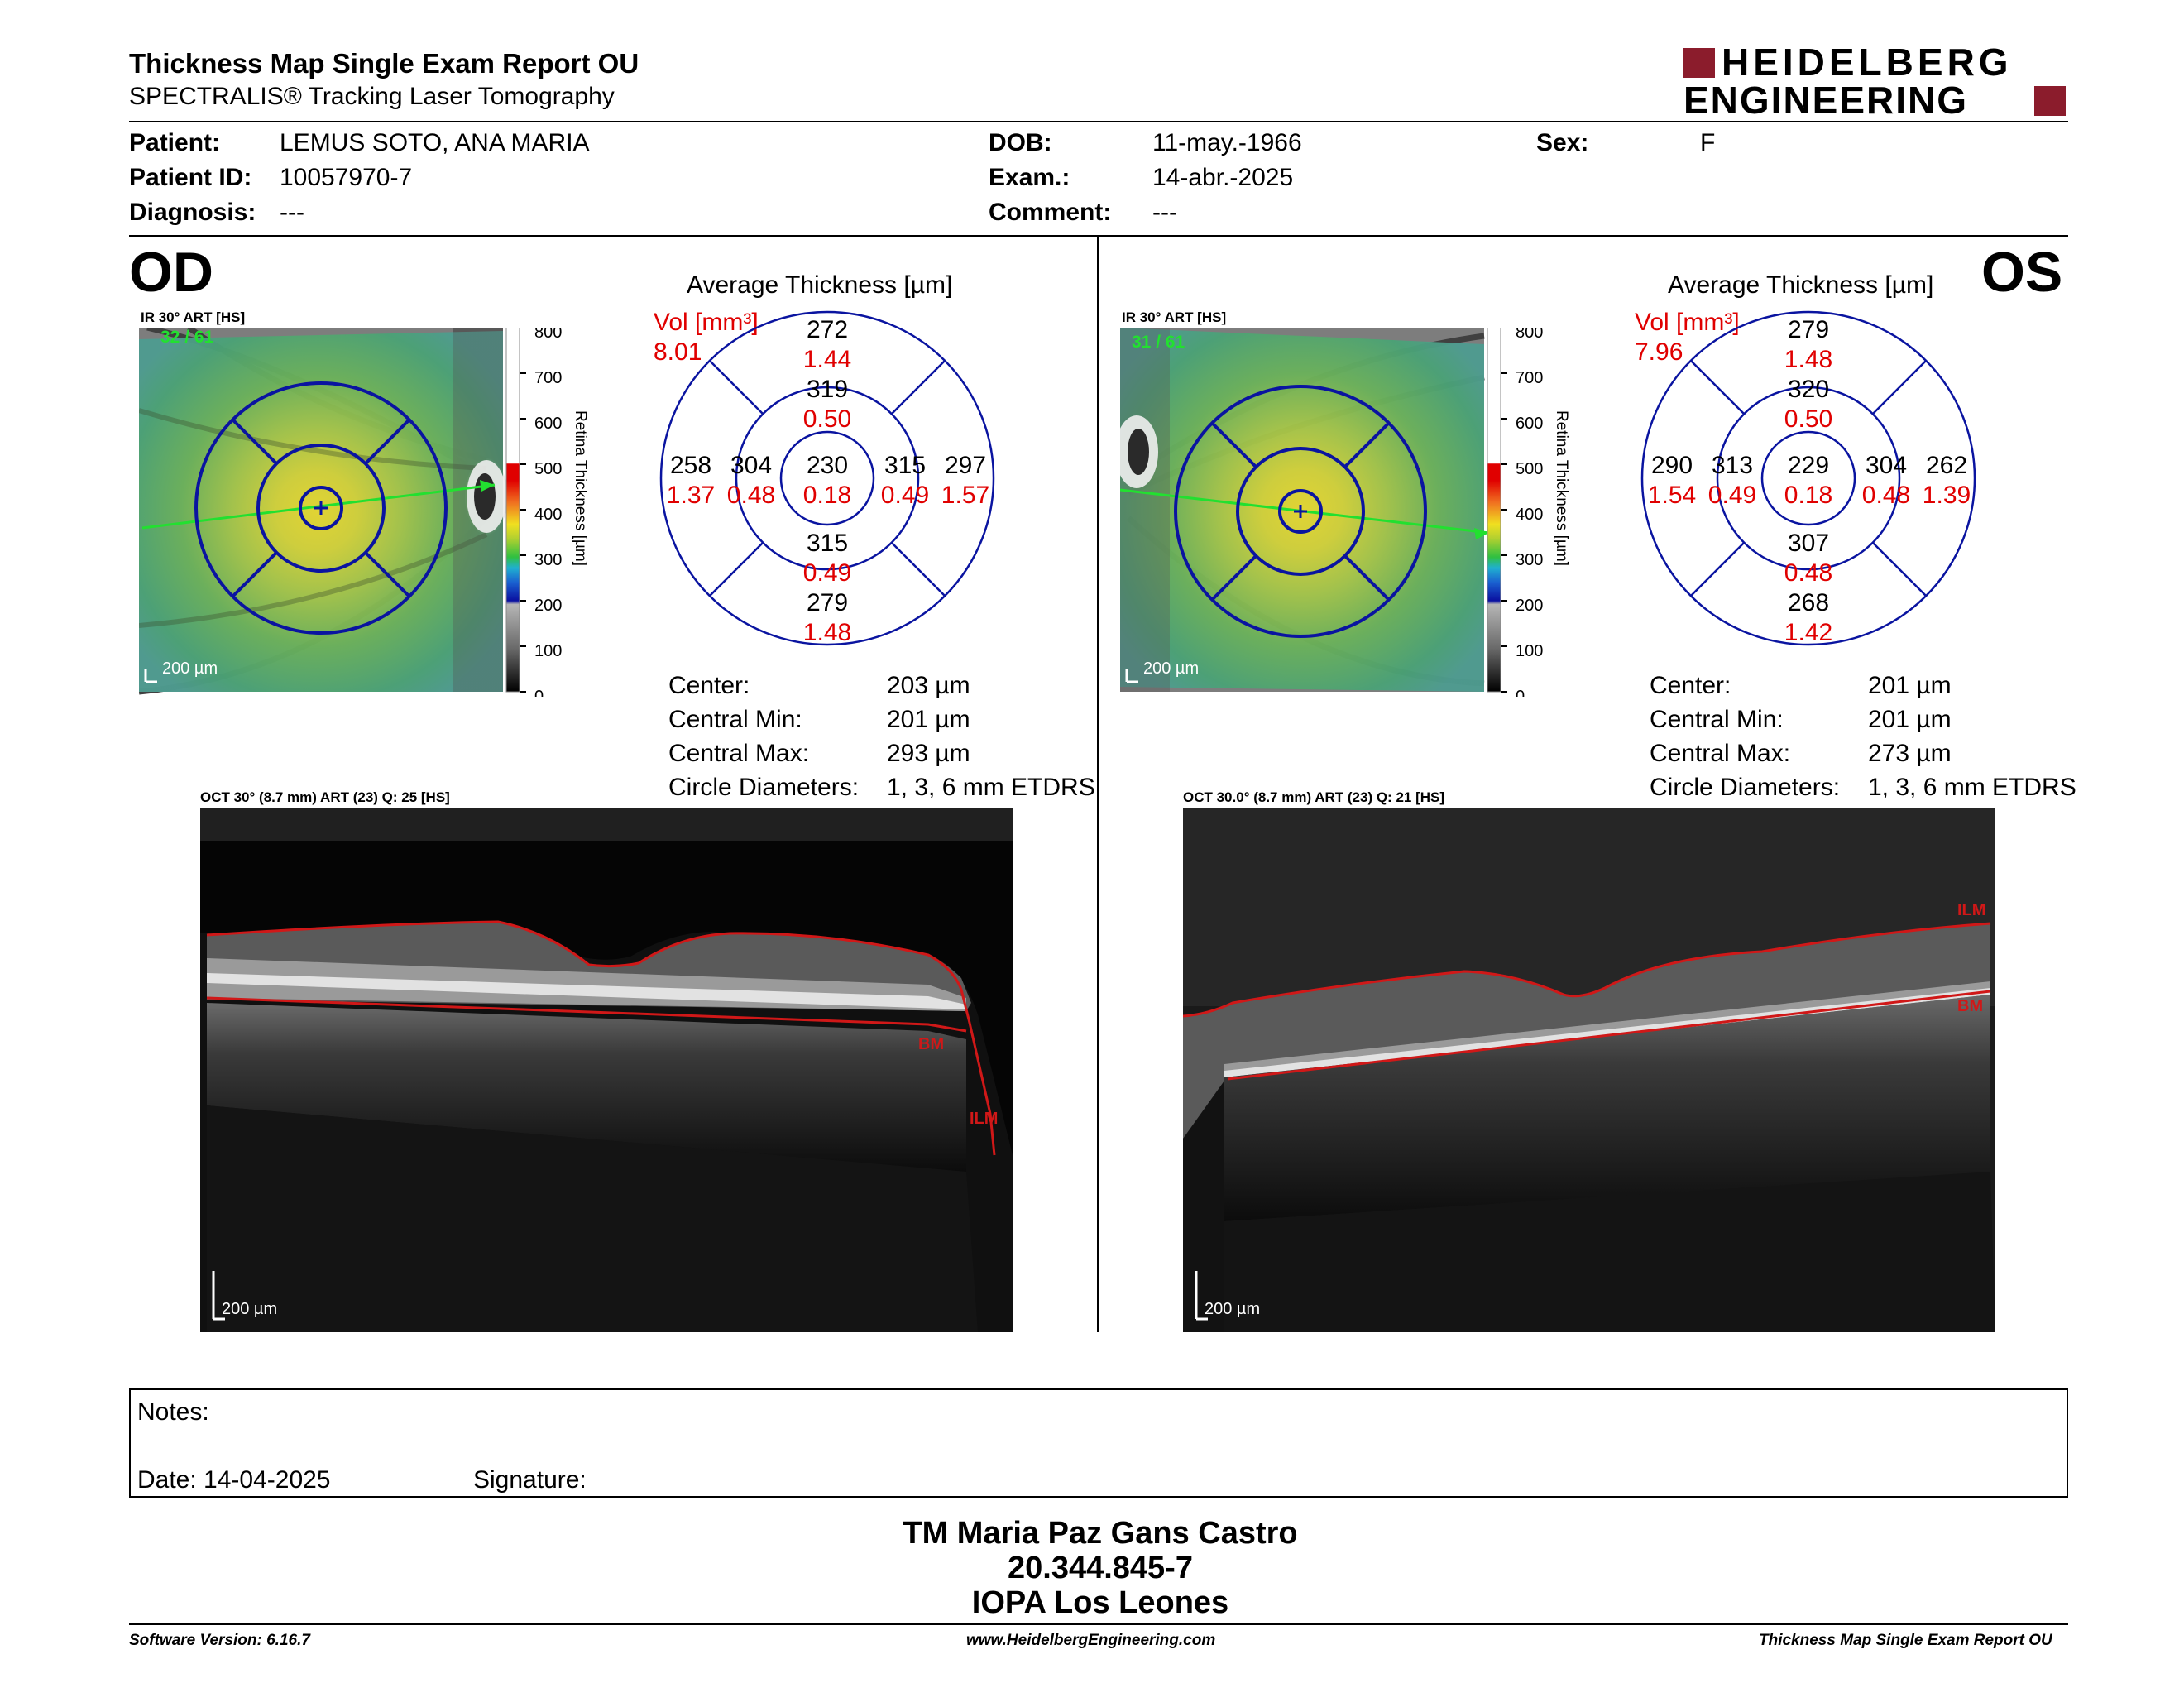 The height and width of the screenshot is (1688, 2184). I want to click on signer-name: TM Maria Paz Gans Castro, so click(1100, 1533).